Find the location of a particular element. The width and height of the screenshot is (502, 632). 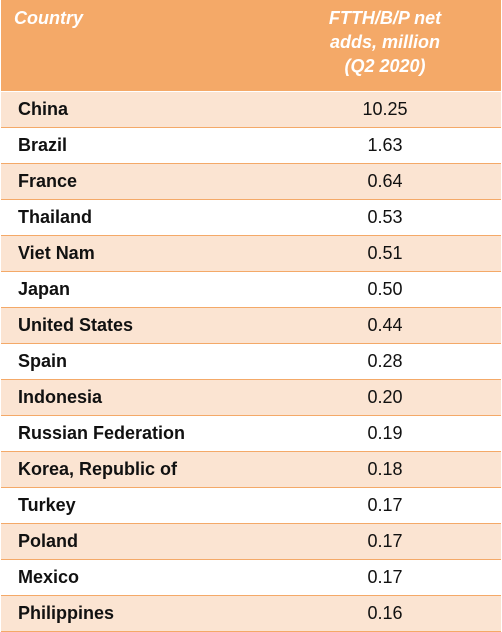

net-adds-cell: 0.44 is located at coordinates (385, 325).